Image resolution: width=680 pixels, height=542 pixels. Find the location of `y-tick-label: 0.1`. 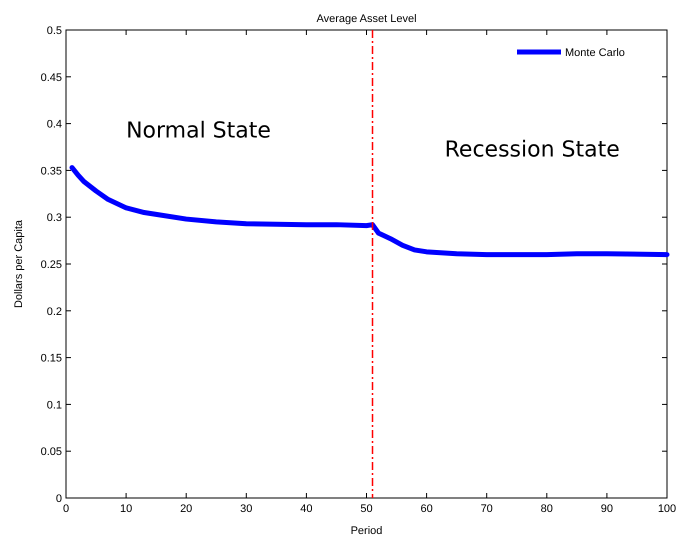

y-tick-label: 0.1 is located at coordinates (54, 405).